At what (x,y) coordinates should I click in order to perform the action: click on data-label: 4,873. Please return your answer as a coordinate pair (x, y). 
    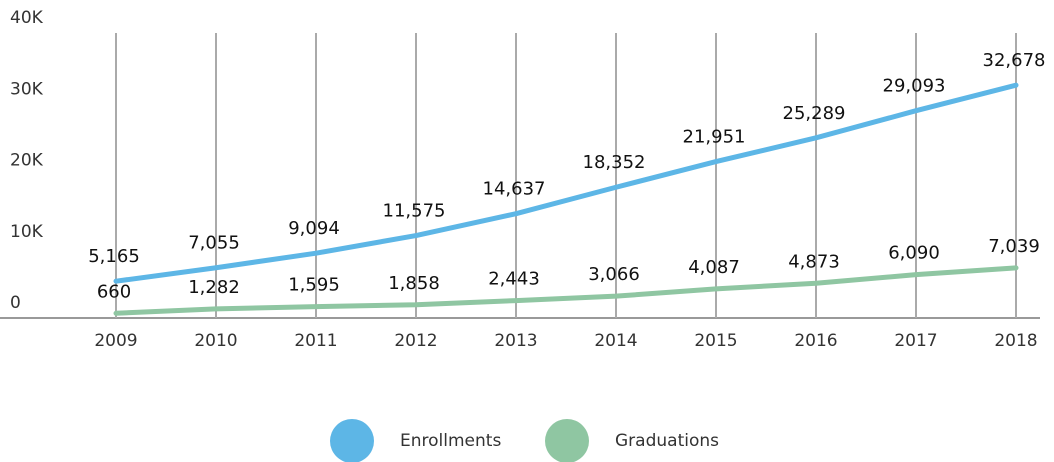
    Looking at the image, I should click on (814, 261).